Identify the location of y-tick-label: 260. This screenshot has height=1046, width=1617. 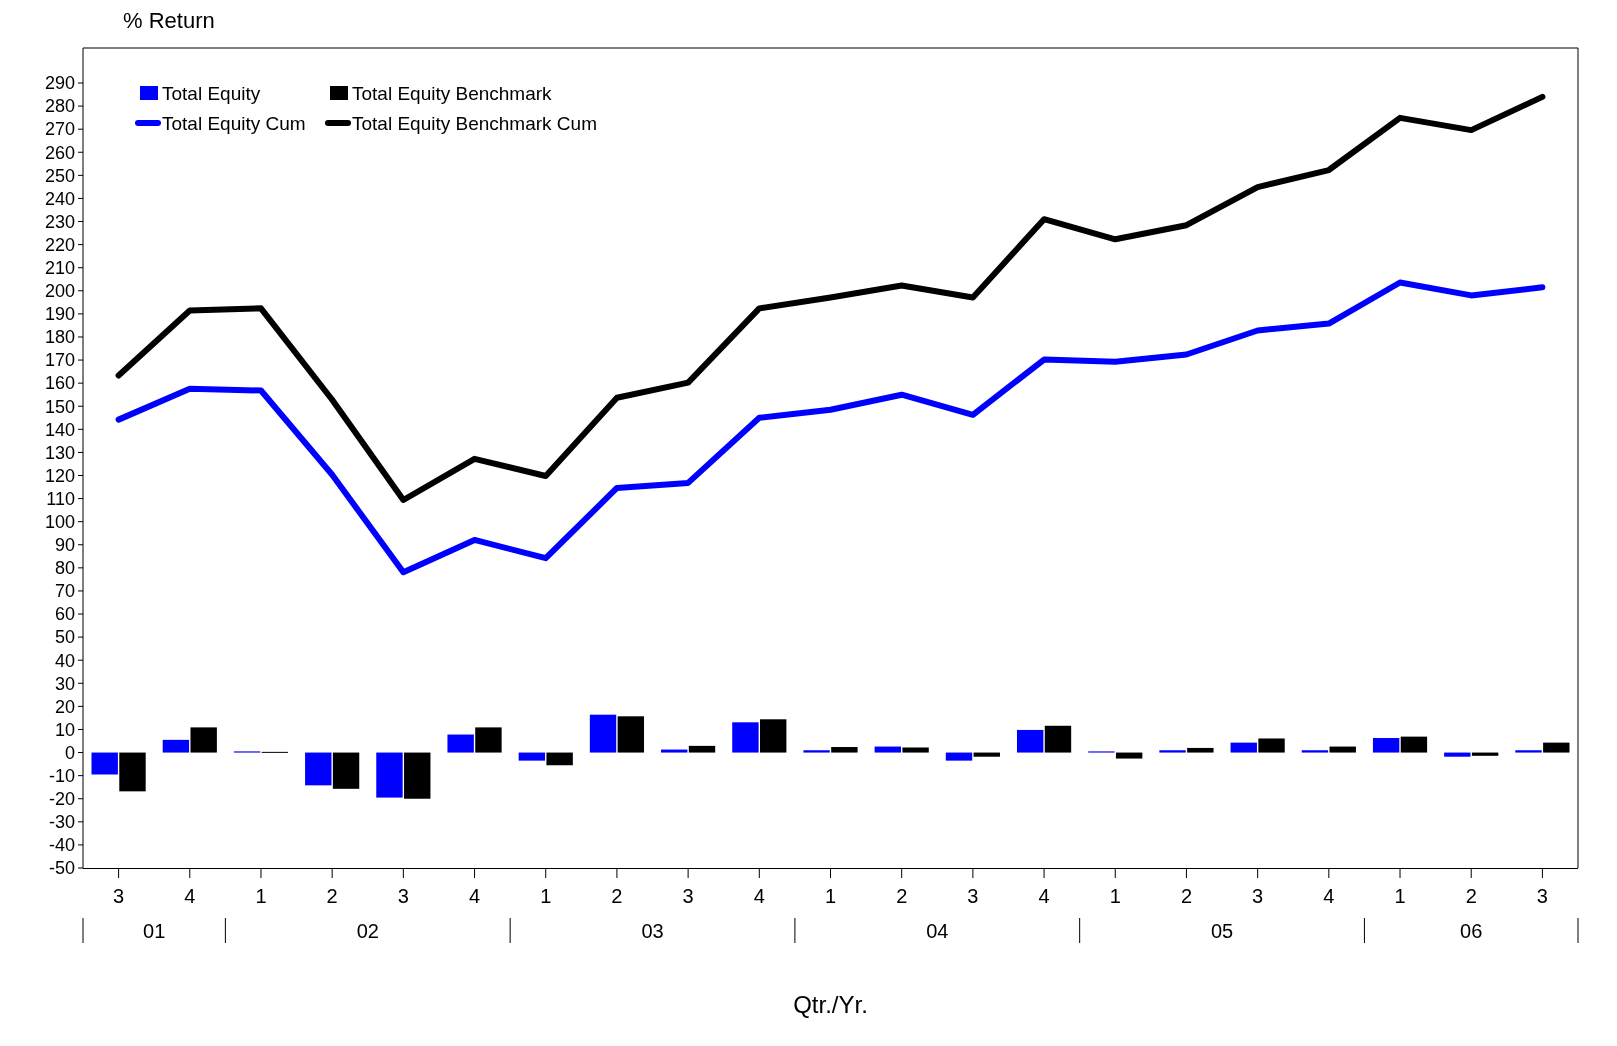
(59, 152).